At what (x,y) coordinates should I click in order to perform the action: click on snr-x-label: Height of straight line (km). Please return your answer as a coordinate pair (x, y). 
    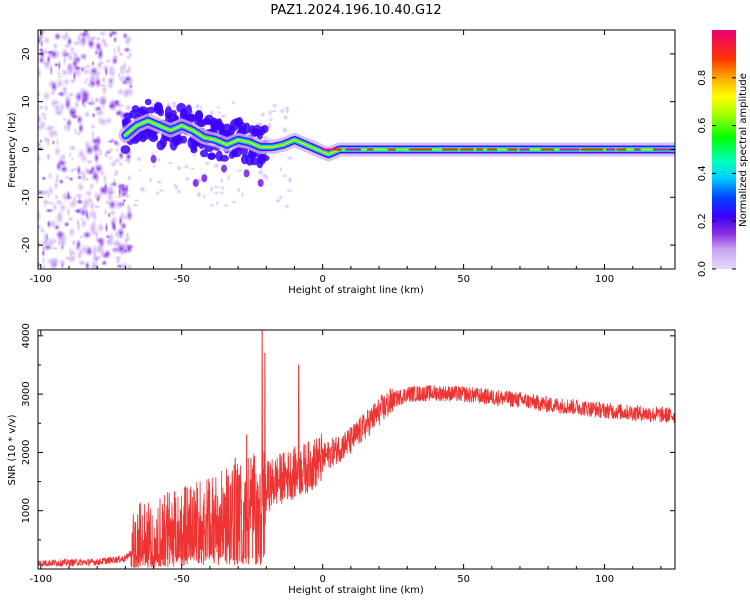
    Looking at the image, I should click on (356, 590).